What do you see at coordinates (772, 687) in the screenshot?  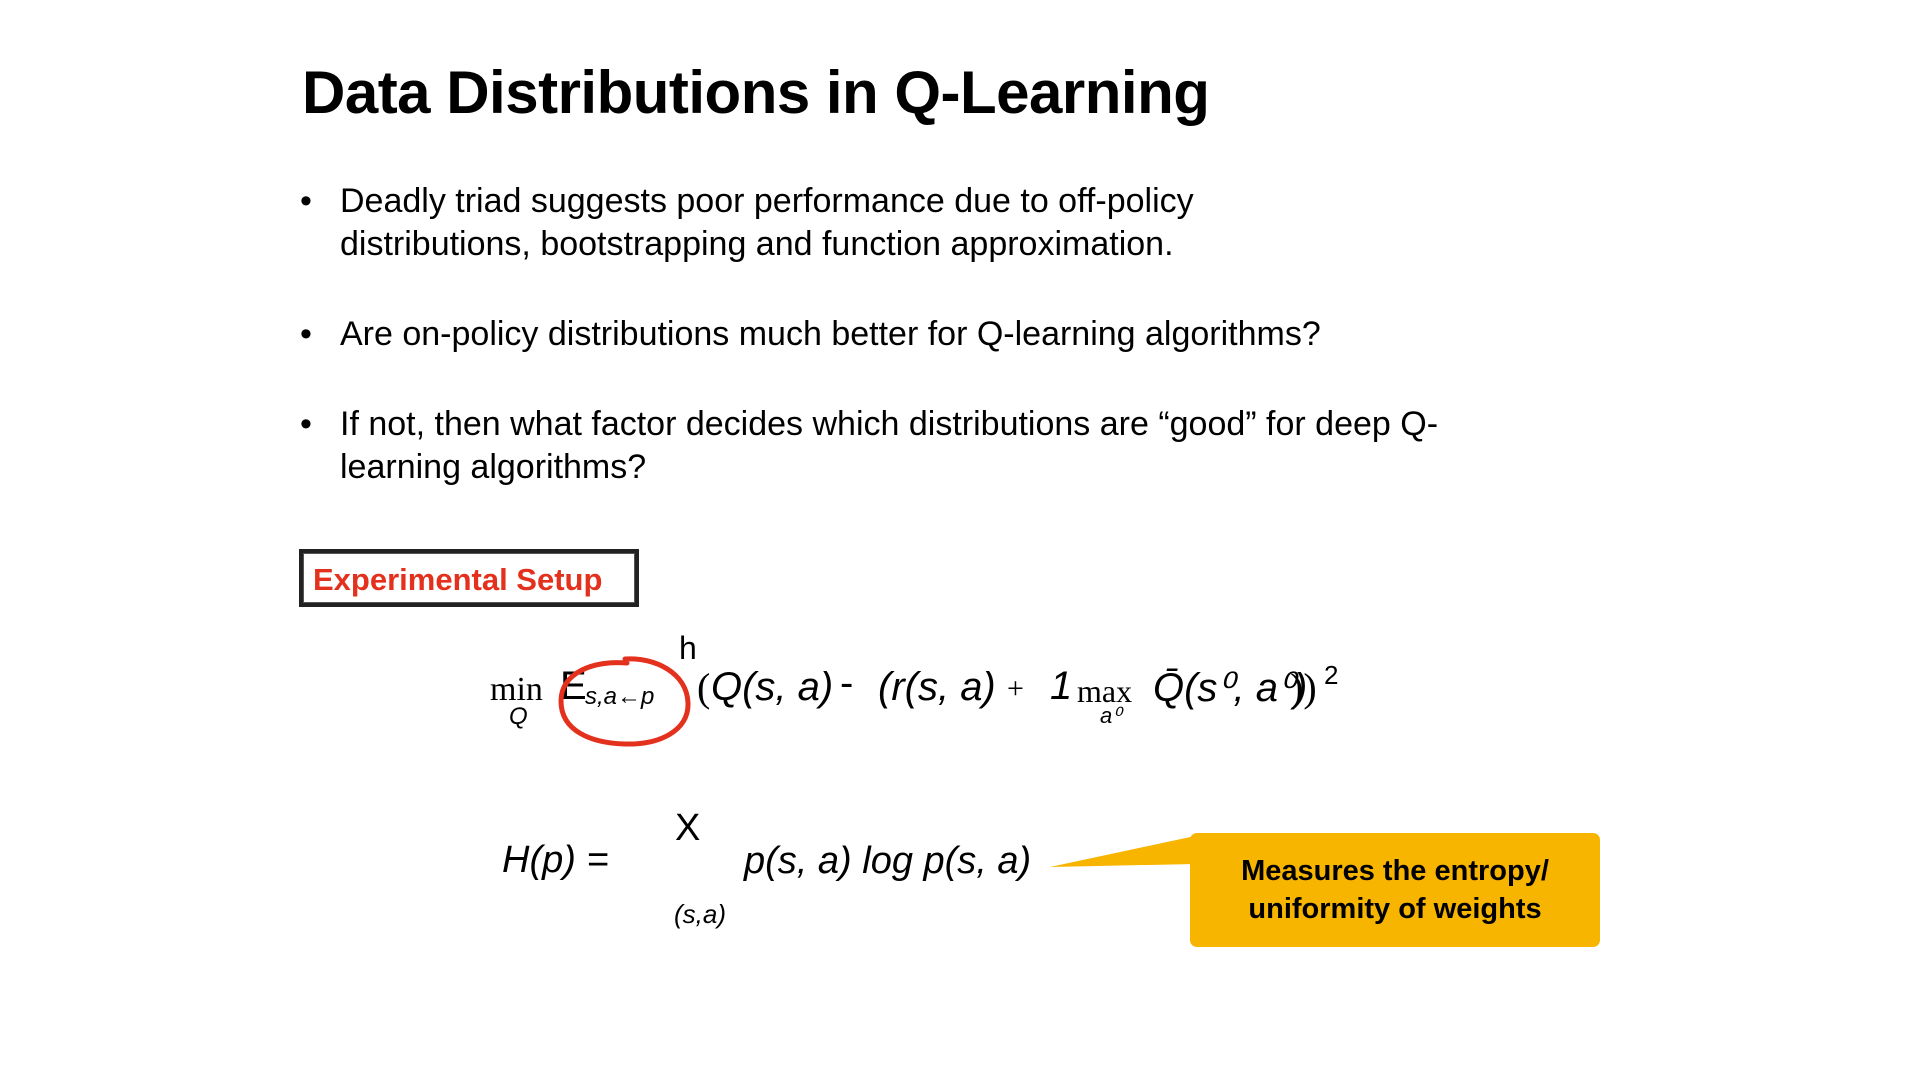 I see `eq-q-term: Q(s, a)` at bounding box center [772, 687].